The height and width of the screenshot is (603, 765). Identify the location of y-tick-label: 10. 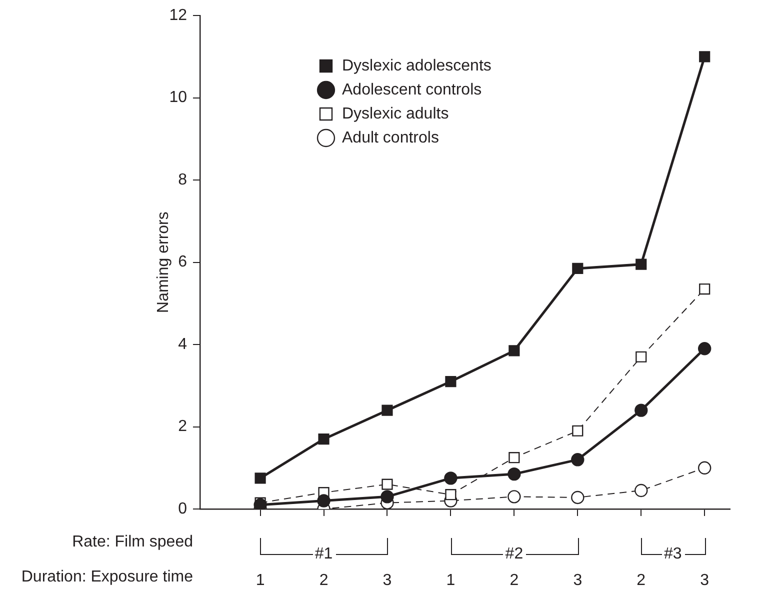
(178, 97).